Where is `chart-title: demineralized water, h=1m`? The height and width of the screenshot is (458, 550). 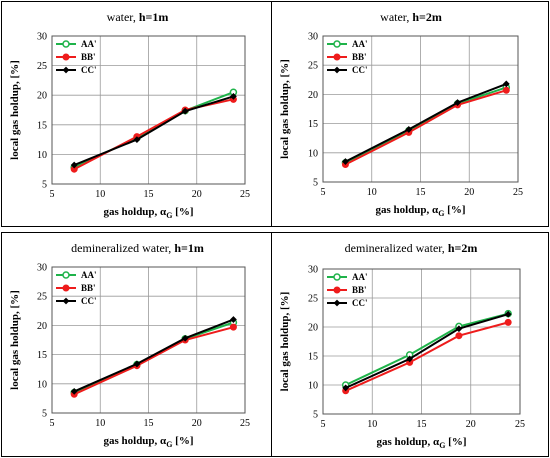 chart-title: demineralized water, h=1m is located at coordinates (137, 248).